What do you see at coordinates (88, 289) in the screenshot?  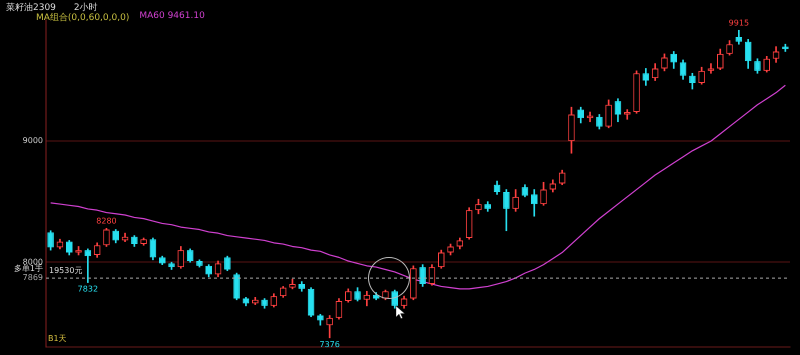 I see `annotation: 7832` at bounding box center [88, 289].